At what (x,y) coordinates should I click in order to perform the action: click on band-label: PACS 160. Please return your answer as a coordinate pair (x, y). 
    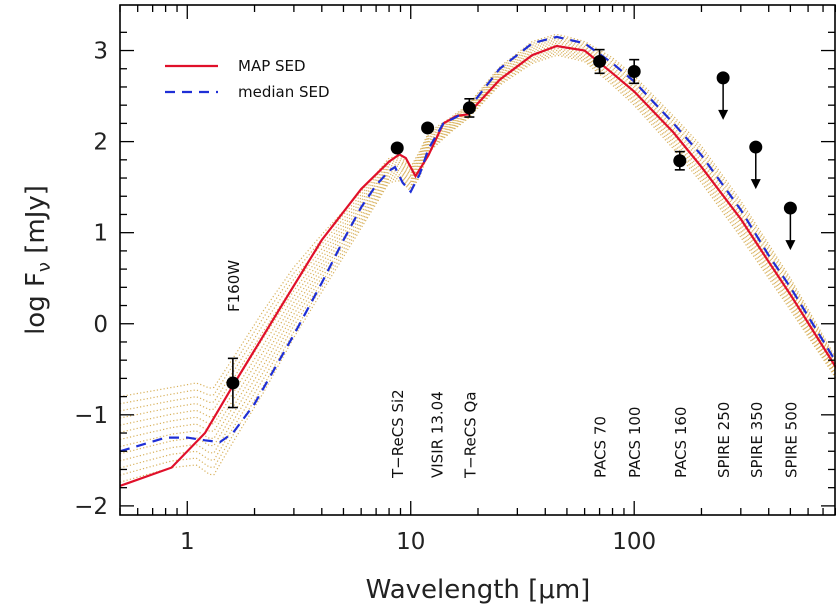
    Looking at the image, I should click on (681, 442).